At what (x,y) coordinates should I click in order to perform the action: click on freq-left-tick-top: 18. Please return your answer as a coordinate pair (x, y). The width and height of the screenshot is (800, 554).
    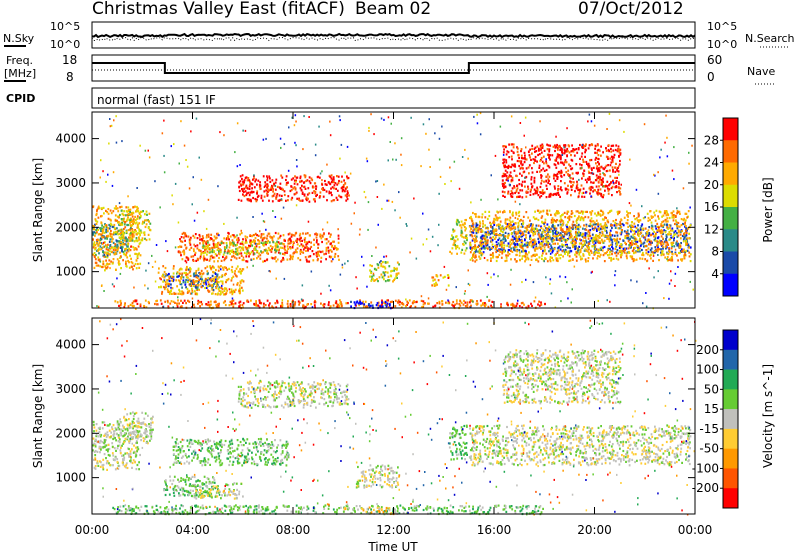
    Looking at the image, I should click on (69, 60).